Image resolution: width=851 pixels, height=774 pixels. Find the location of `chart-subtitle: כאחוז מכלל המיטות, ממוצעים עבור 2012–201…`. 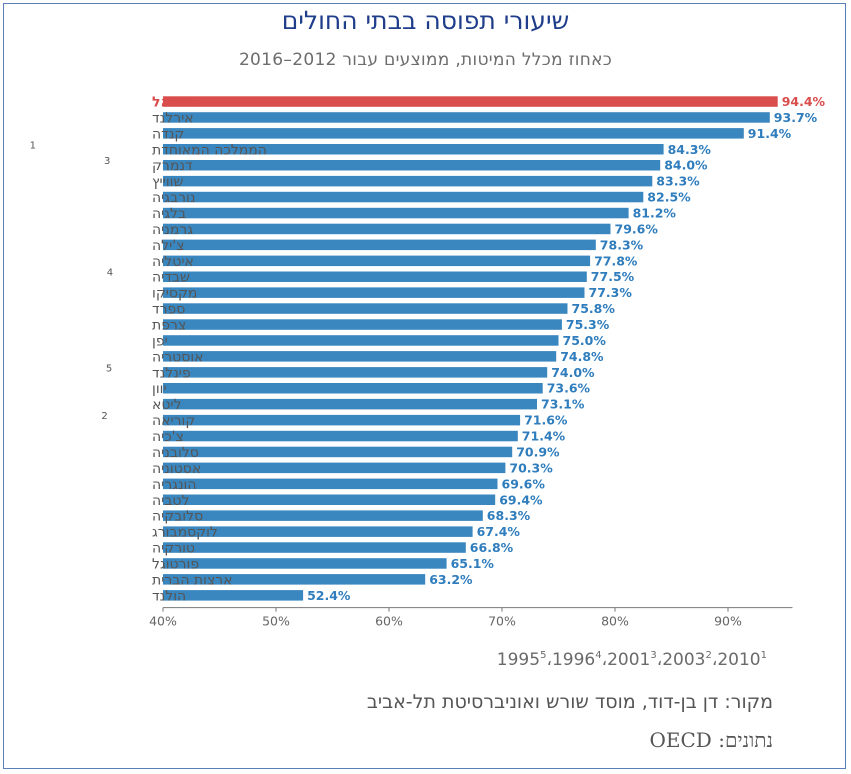

chart-subtitle: כאחוז מכלל המיטות, ממוצעים עבור 2012–201… is located at coordinates (425, 60).